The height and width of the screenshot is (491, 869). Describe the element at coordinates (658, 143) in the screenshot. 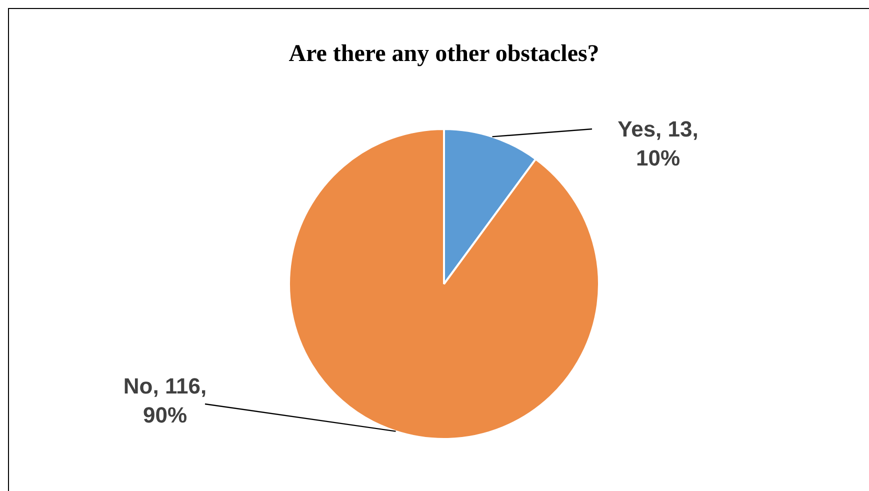

I see `slice-label: Yes, 13, 10%` at that location.